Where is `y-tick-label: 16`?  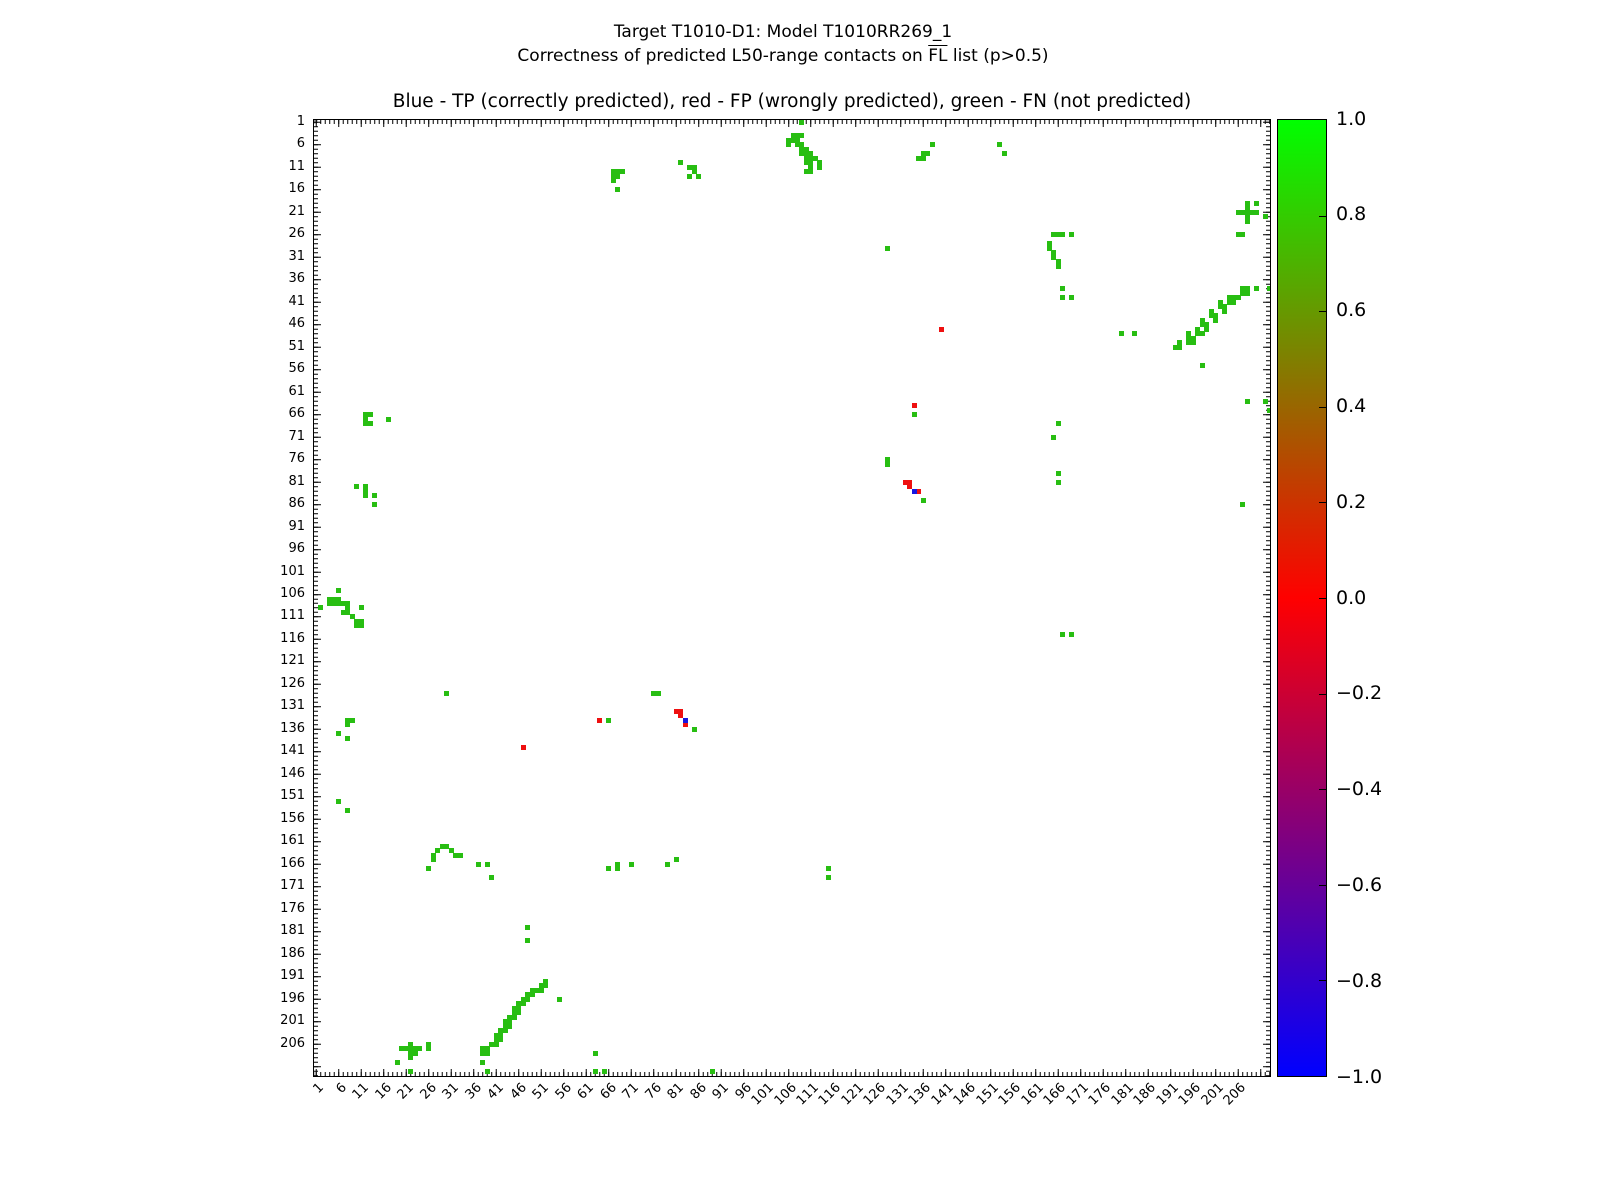
y-tick-label: 16 is located at coordinates (296, 189).